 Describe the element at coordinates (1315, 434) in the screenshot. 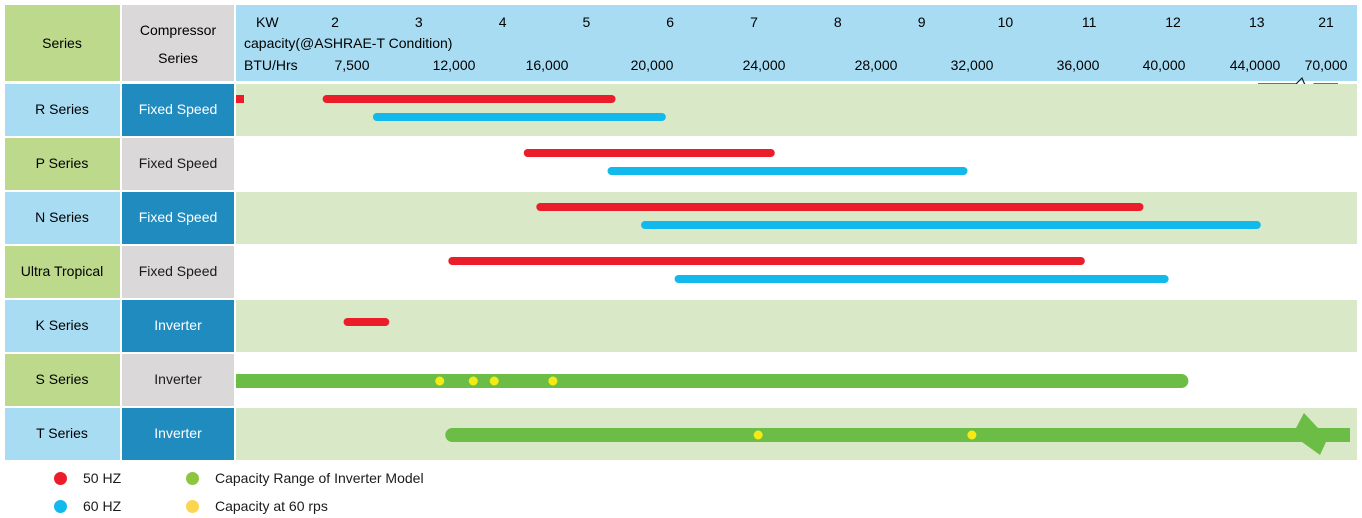

I see `capacity-range-bar-break` at that location.